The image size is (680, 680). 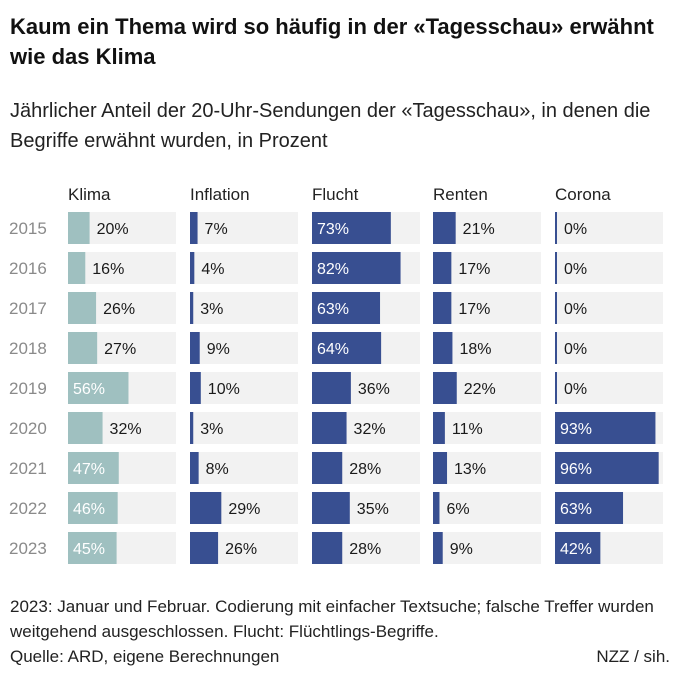 I want to click on value-label-renten-2020: 11%, so click(x=467, y=429).